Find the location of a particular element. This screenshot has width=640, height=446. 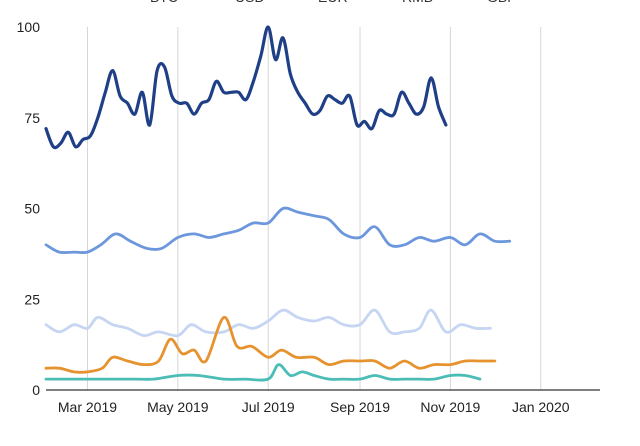

y-axis: 0 25 50 75 100 is located at coordinates (29, 208).